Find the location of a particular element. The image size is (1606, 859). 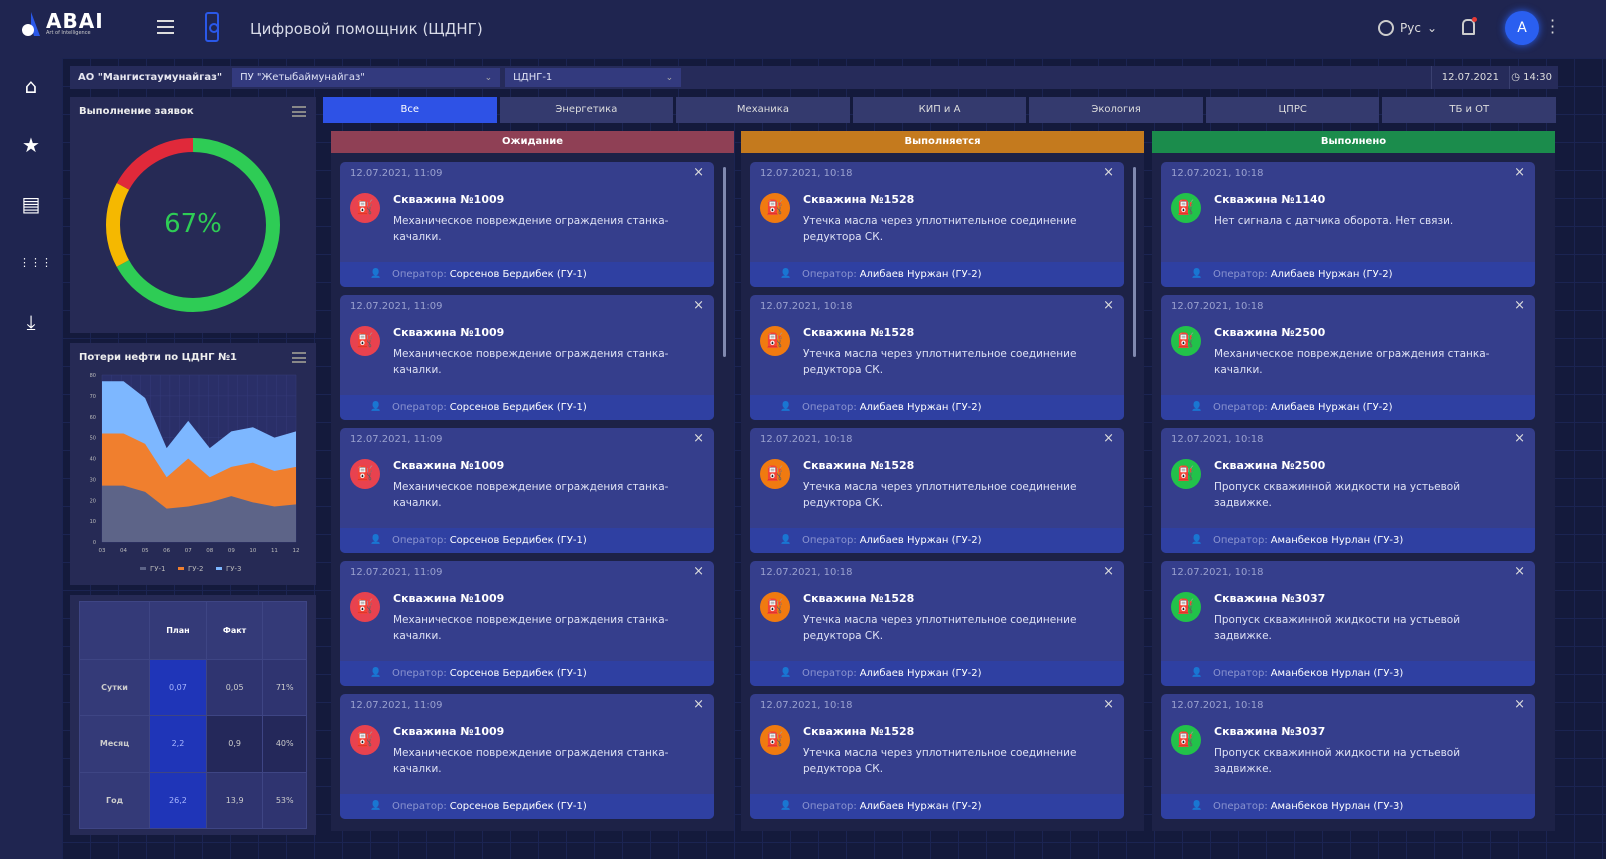

x-tick-label: 08 is located at coordinates (209, 551).